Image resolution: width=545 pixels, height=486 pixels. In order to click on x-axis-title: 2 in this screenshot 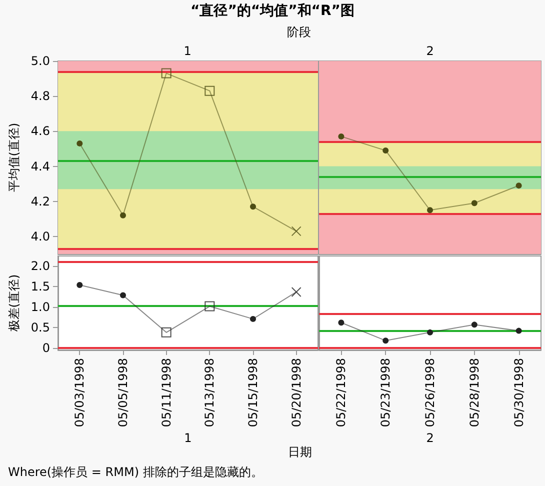, I will do `click(430, 438)`.